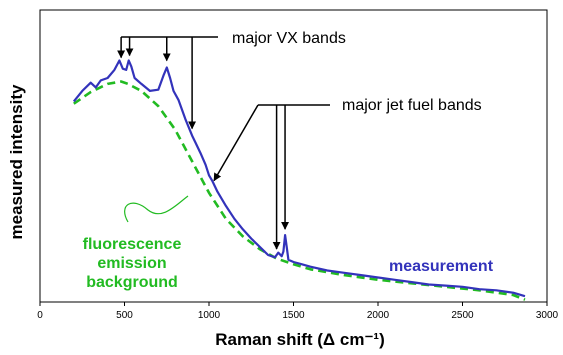  I want to click on x-axis-ticks: 0 500 1000 1500 2000 2500 3000, so click(298, 311).